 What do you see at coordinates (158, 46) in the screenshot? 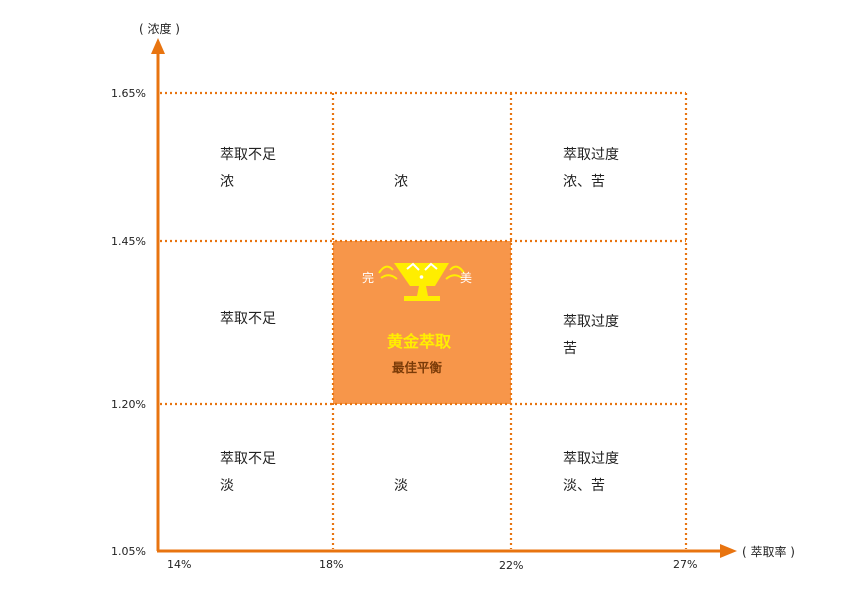
I see `y-axis-arrow` at bounding box center [158, 46].